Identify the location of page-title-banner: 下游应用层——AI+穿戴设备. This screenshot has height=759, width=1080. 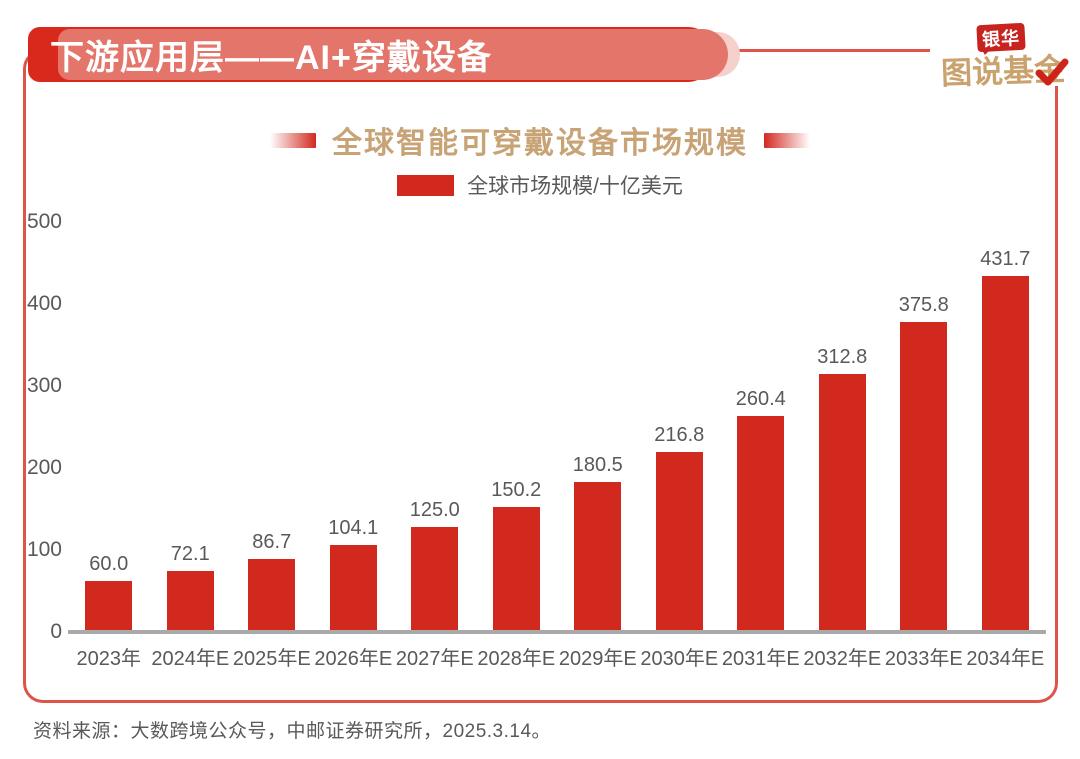
(384, 54).